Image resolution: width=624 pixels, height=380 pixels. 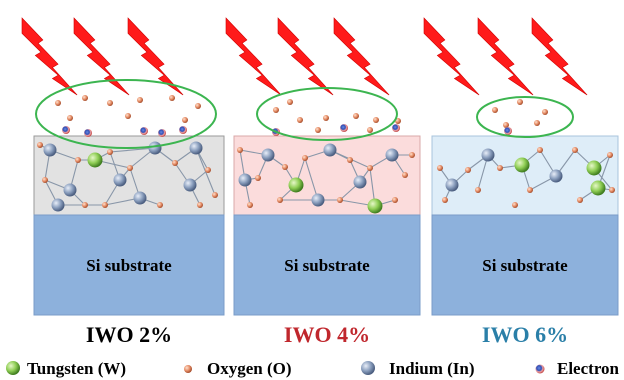 What do you see at coordinates (76, 368) in the screenshot?
I see `legend-label-tungsten: Tungsten (W)` at bounding box center [76, 368].